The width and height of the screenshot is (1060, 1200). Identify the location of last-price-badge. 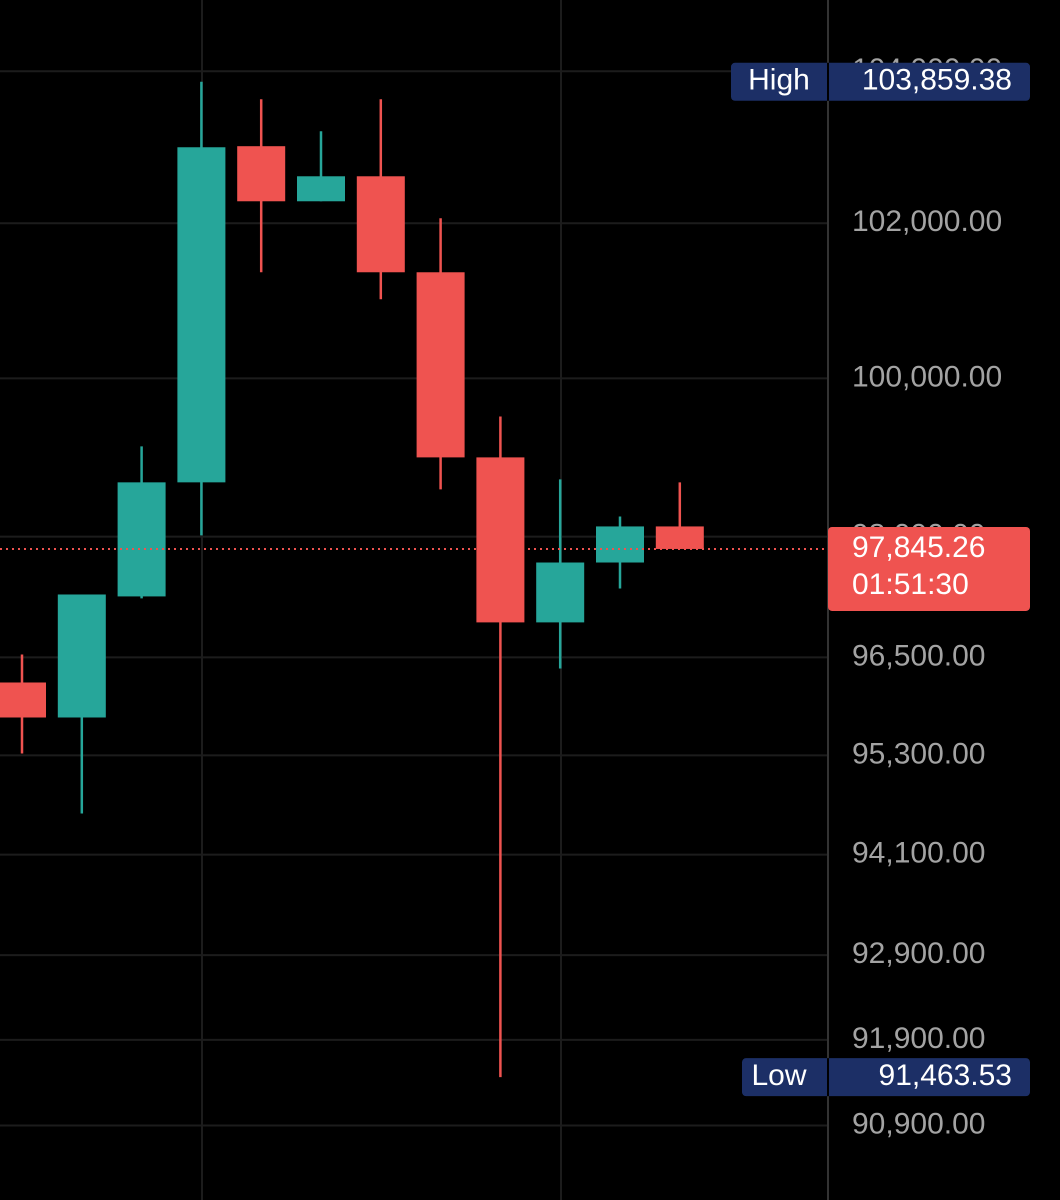
(929, 568).